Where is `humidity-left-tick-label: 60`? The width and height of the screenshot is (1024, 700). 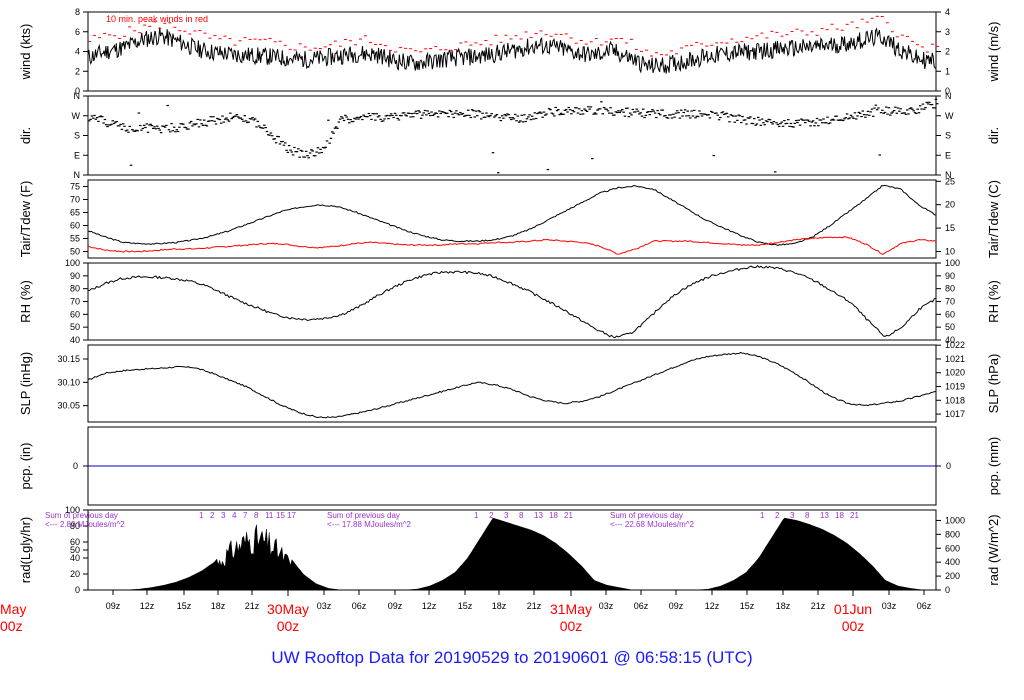
humidity-left-tick-label: 60 is located at coordinates (75, 314).